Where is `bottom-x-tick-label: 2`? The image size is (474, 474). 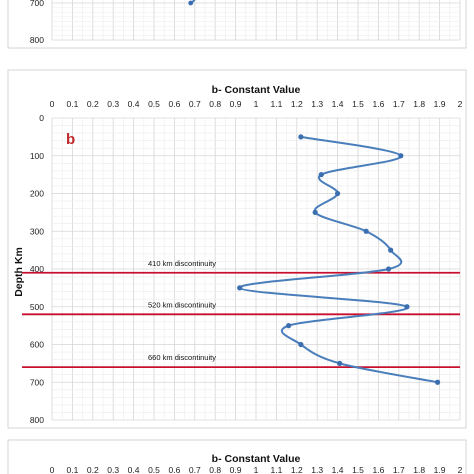
bottom-x-tick-label: 2 is located at coordinates (460, 469).